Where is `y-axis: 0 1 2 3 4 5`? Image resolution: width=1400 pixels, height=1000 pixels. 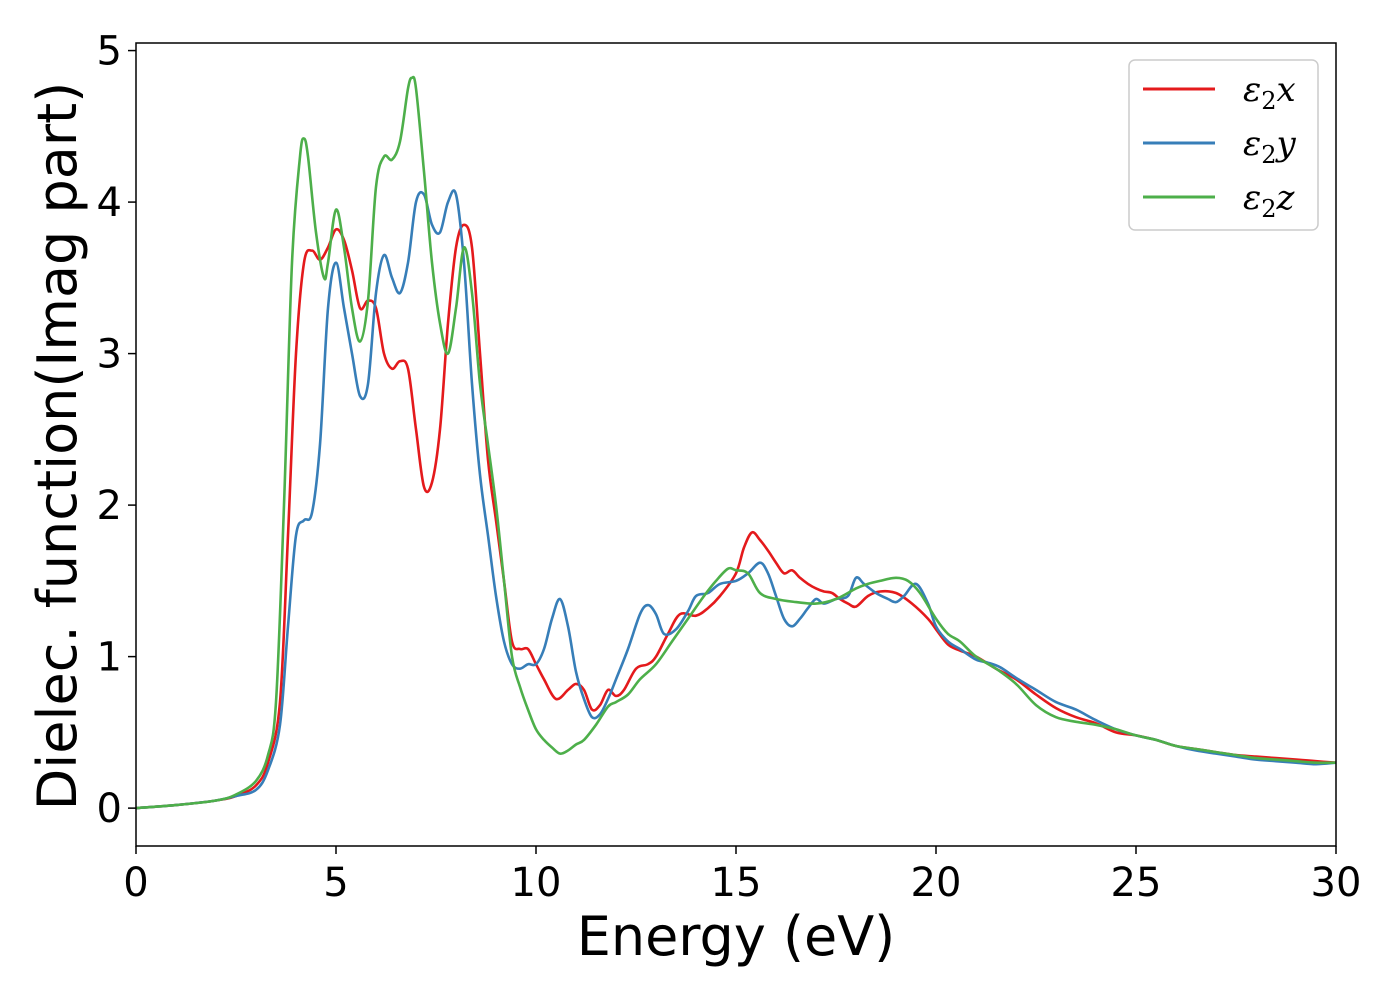
y-axis: 0 1 2 3 4 5 is located at coordinates (116, 430).